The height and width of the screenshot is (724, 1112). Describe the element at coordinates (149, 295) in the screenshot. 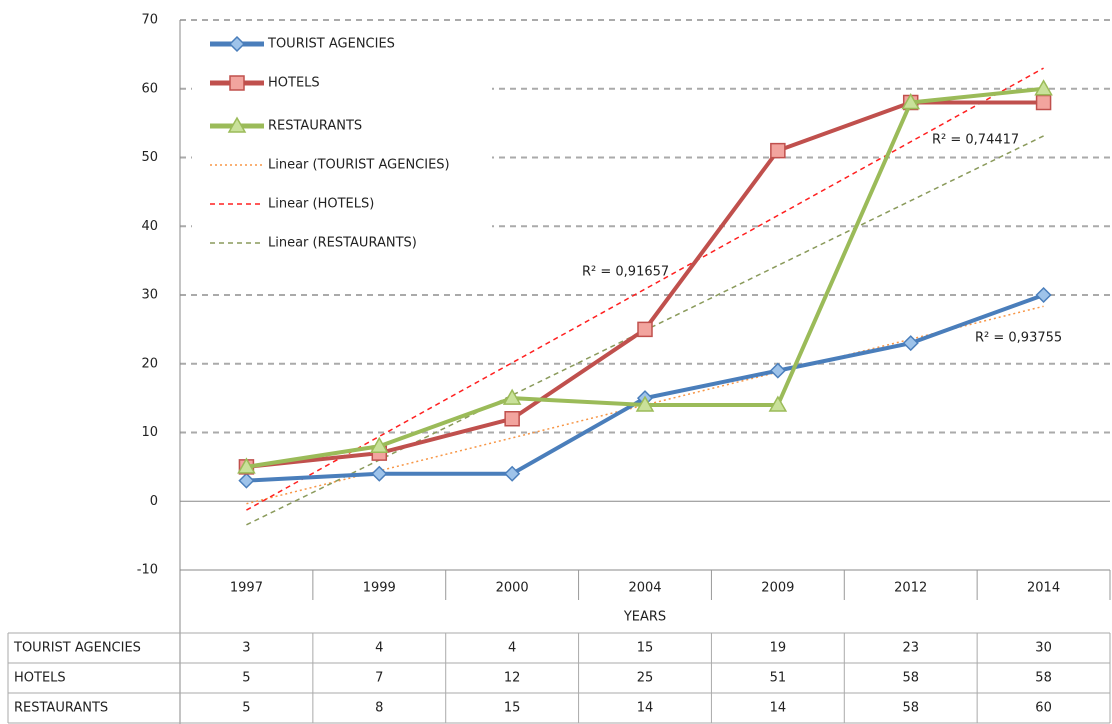

I see `y-tick-label: 30` at that location.